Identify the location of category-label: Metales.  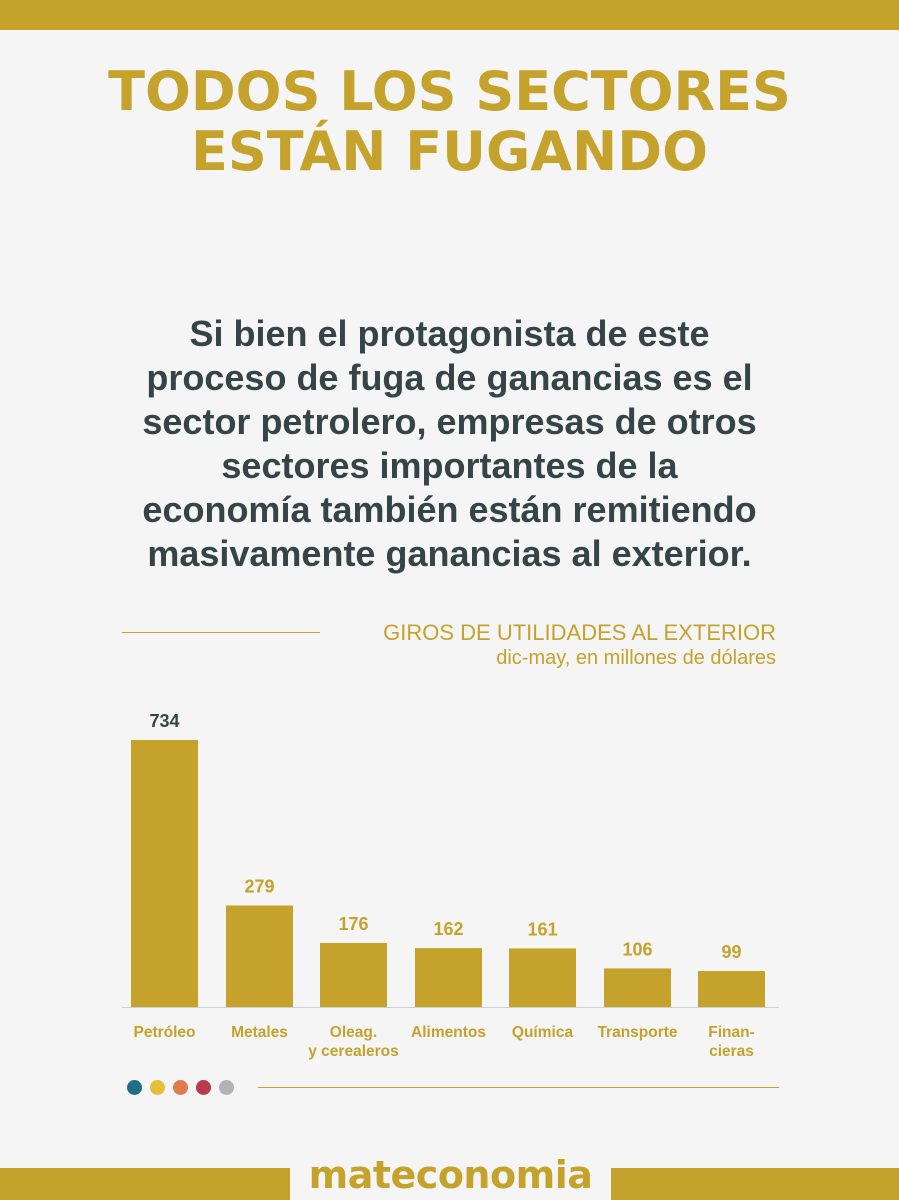
(259, 1032).